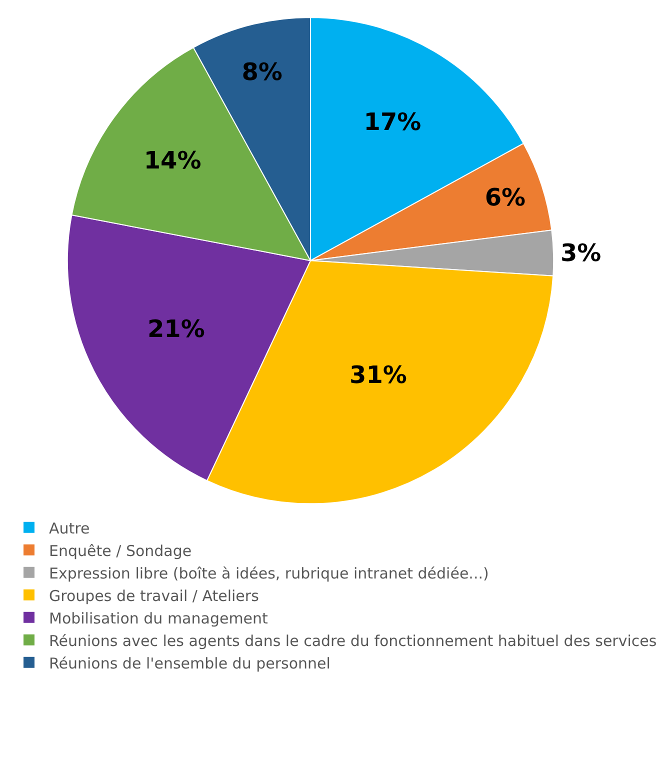  What do you see at coordinates (189, 663) in the screenshot?
I see `legend-label: Réunions de l'ensemble du personnel` at bounding box center [189, 663].